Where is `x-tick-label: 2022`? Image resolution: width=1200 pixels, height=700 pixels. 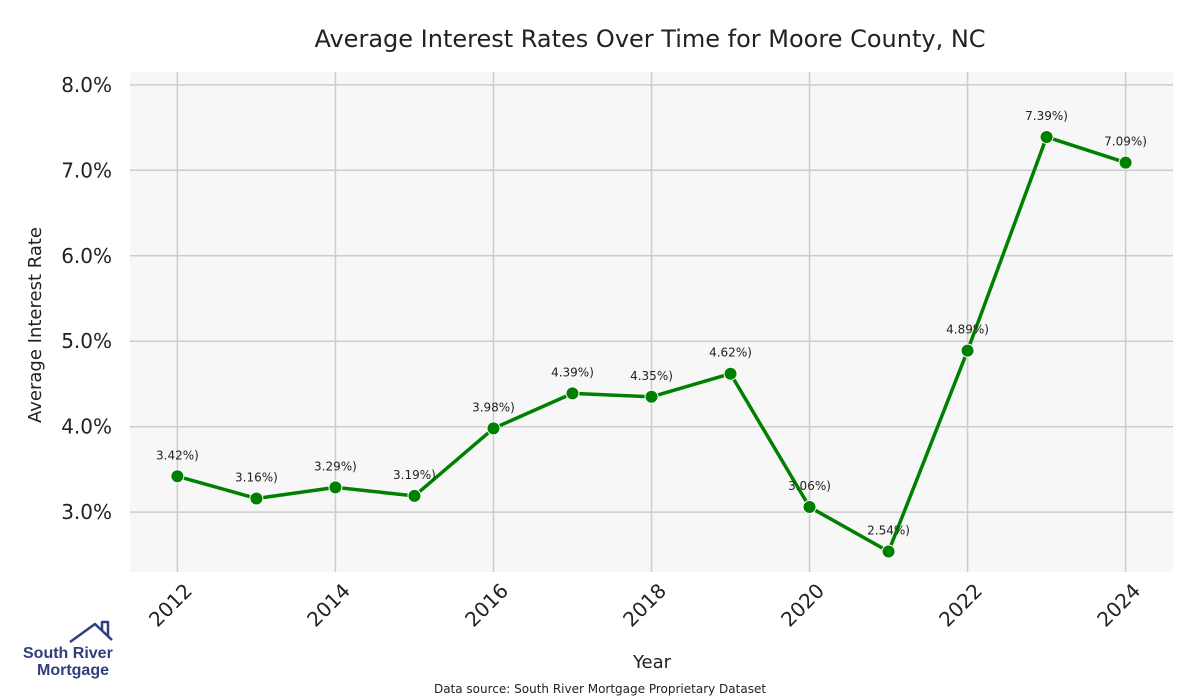
x-tick-label: 2022 is located at coordinates (960, 605).